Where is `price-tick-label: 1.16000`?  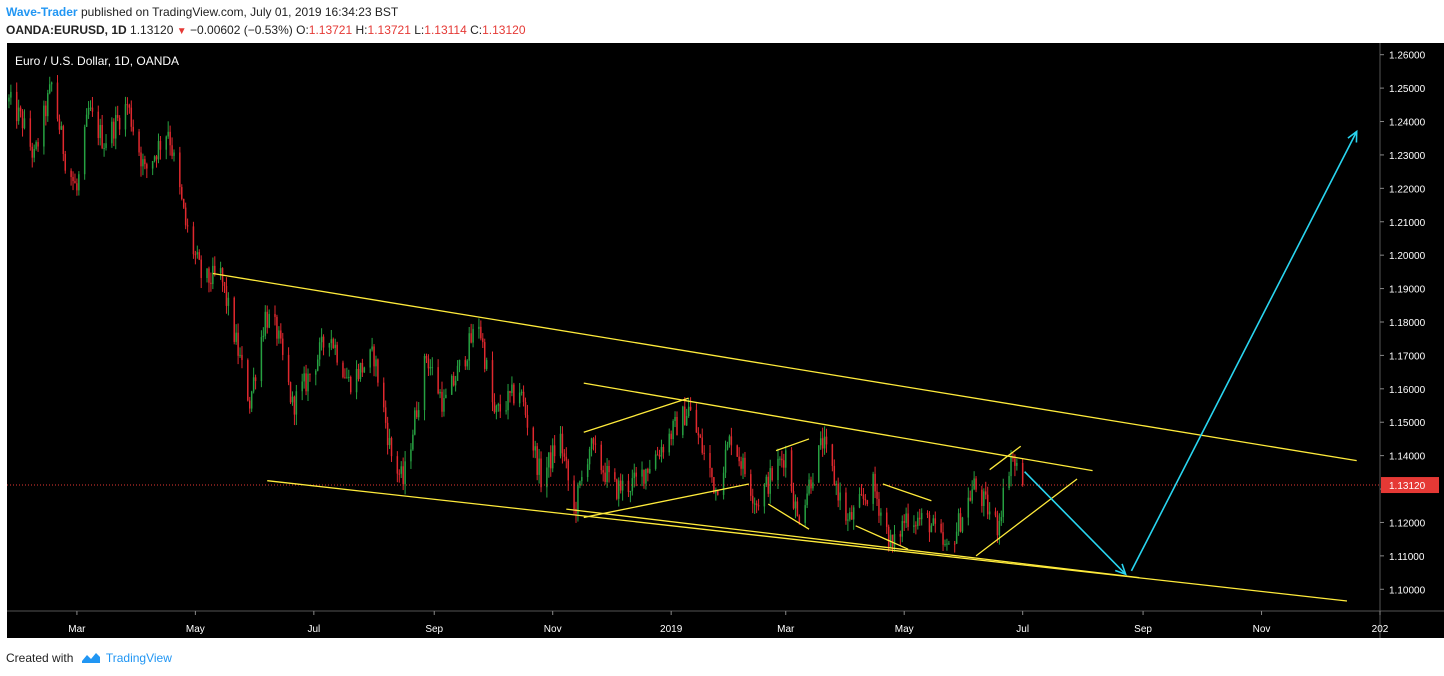
price-tick-label: 1.16000 is located at coordinates (1407, 390).